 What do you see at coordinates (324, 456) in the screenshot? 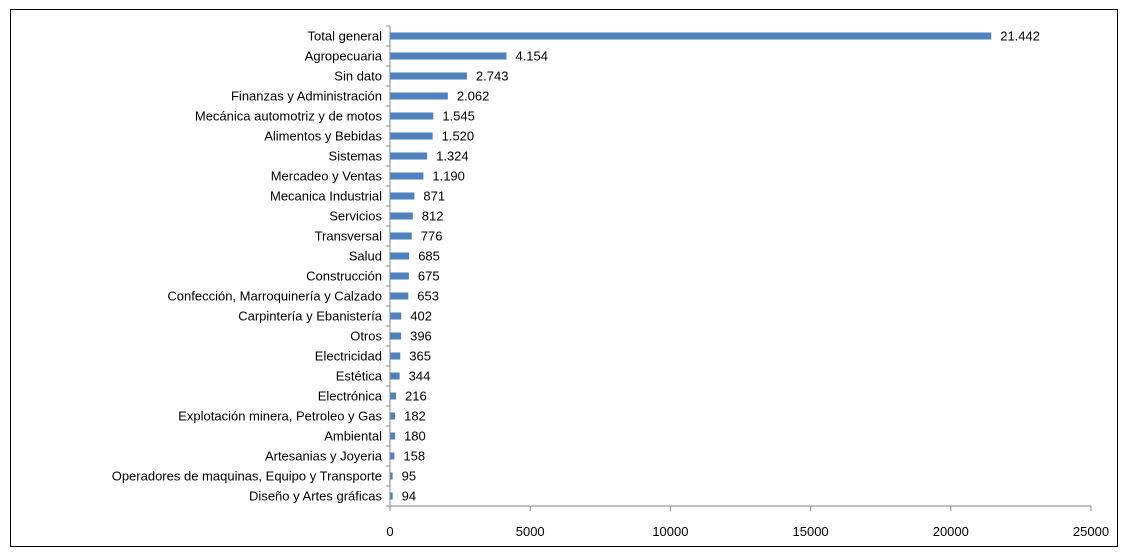
I see `category-label: Artesanias y Joyeria` at bounding box center [324, 456].